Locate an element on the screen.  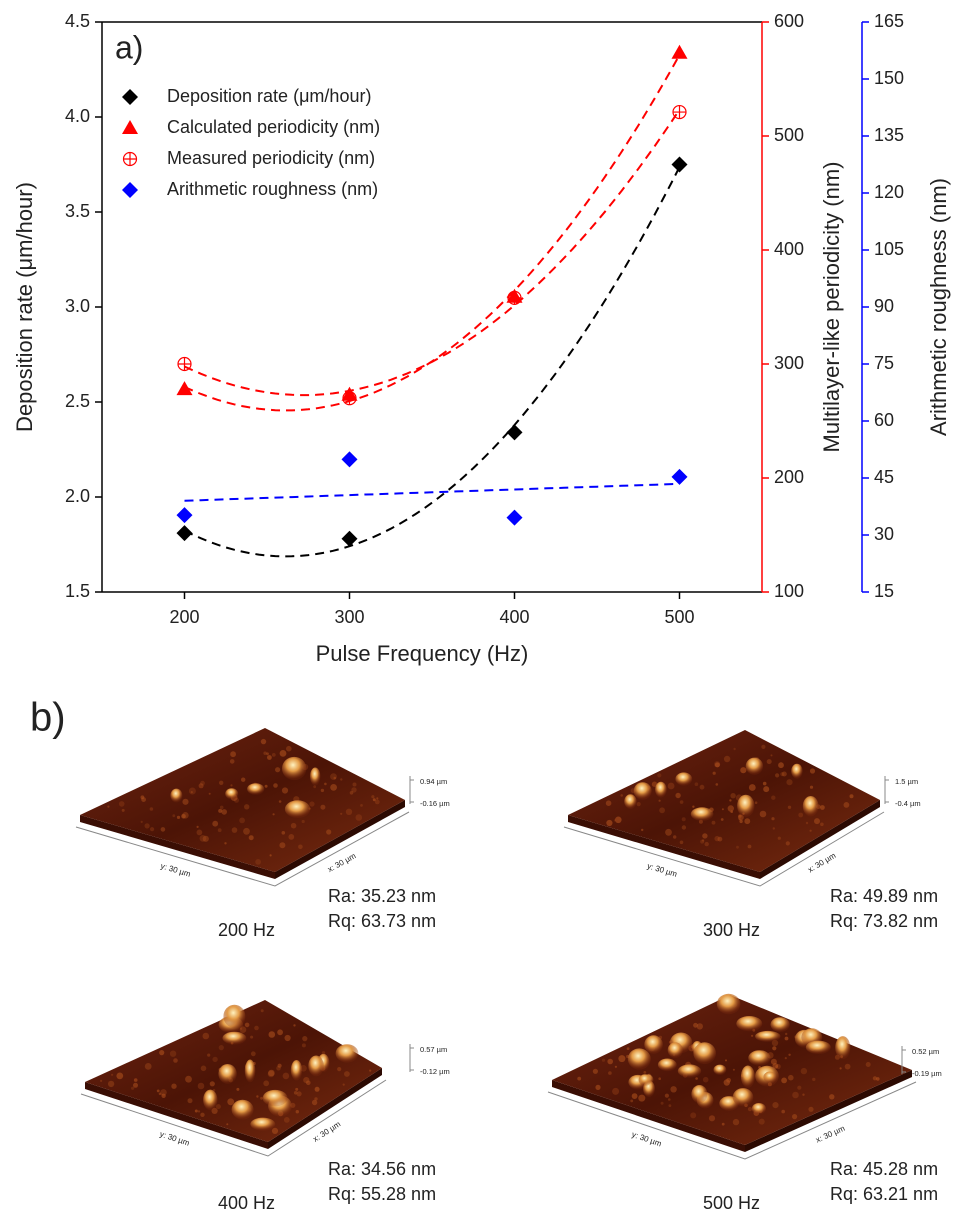
panel-label: a) is located at coordinates (129, 47).